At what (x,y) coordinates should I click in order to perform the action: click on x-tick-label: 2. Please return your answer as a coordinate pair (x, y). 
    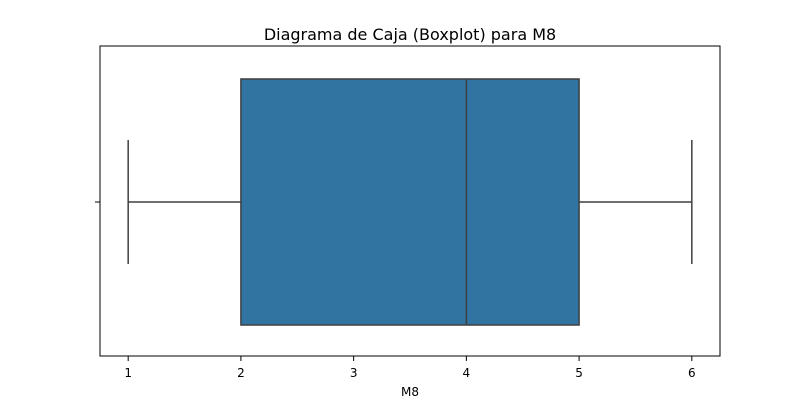
    Looking at the image, I should click on (241, 373).